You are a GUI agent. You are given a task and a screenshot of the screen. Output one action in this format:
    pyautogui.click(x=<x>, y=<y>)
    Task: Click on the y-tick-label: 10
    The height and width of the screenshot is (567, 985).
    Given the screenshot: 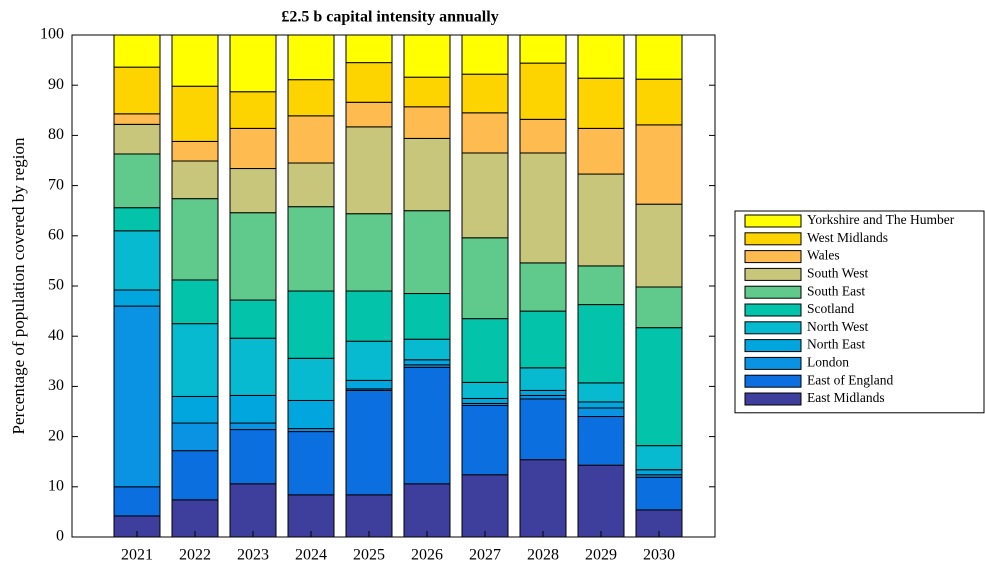 What is the action you would take?
    pyautogui.click(x=56, y=485)
    